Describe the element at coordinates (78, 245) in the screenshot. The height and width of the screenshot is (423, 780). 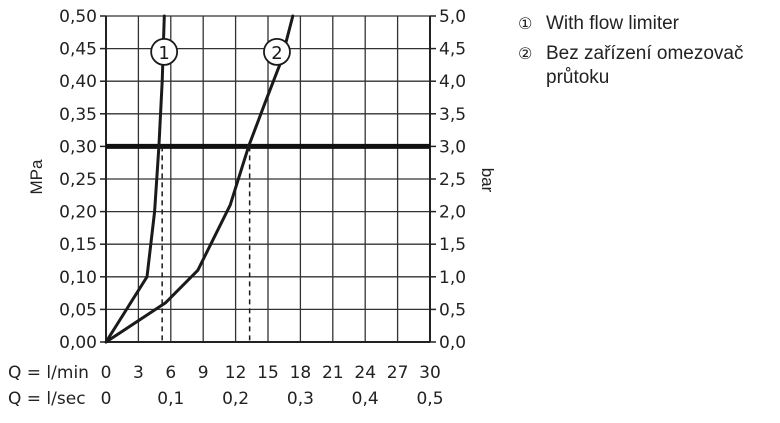
I see `left-tick-label: 0,15` at that location.